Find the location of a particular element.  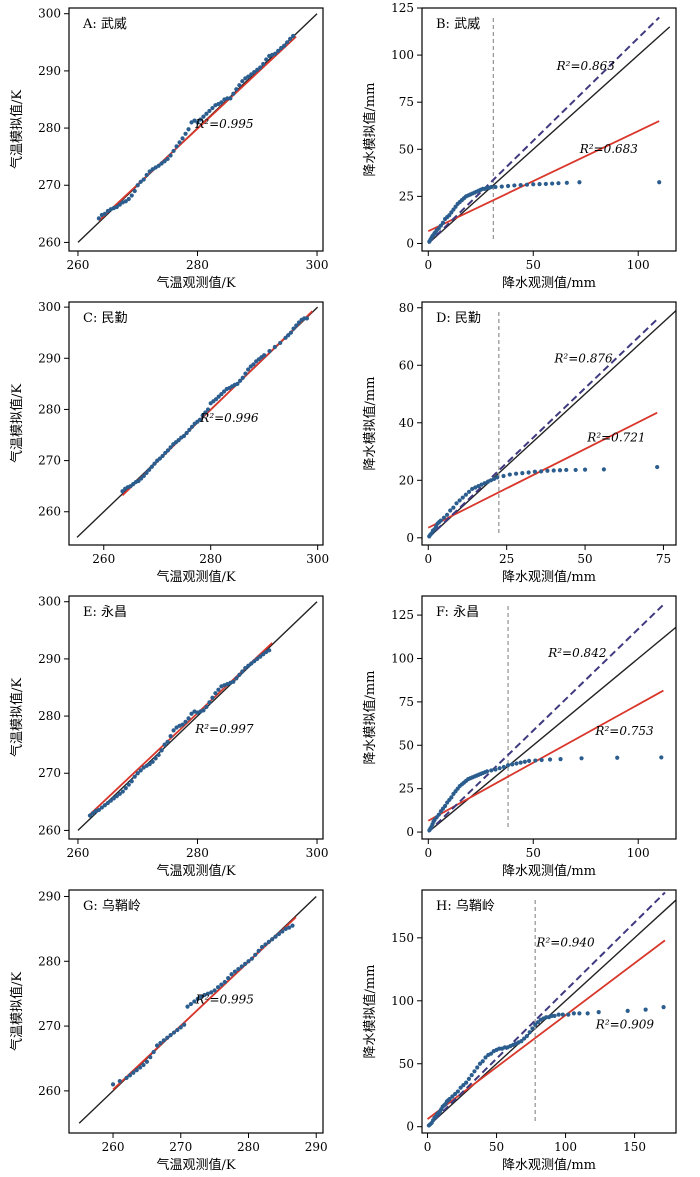

y-tick-label: 150 is located at coordinates (402, 938).